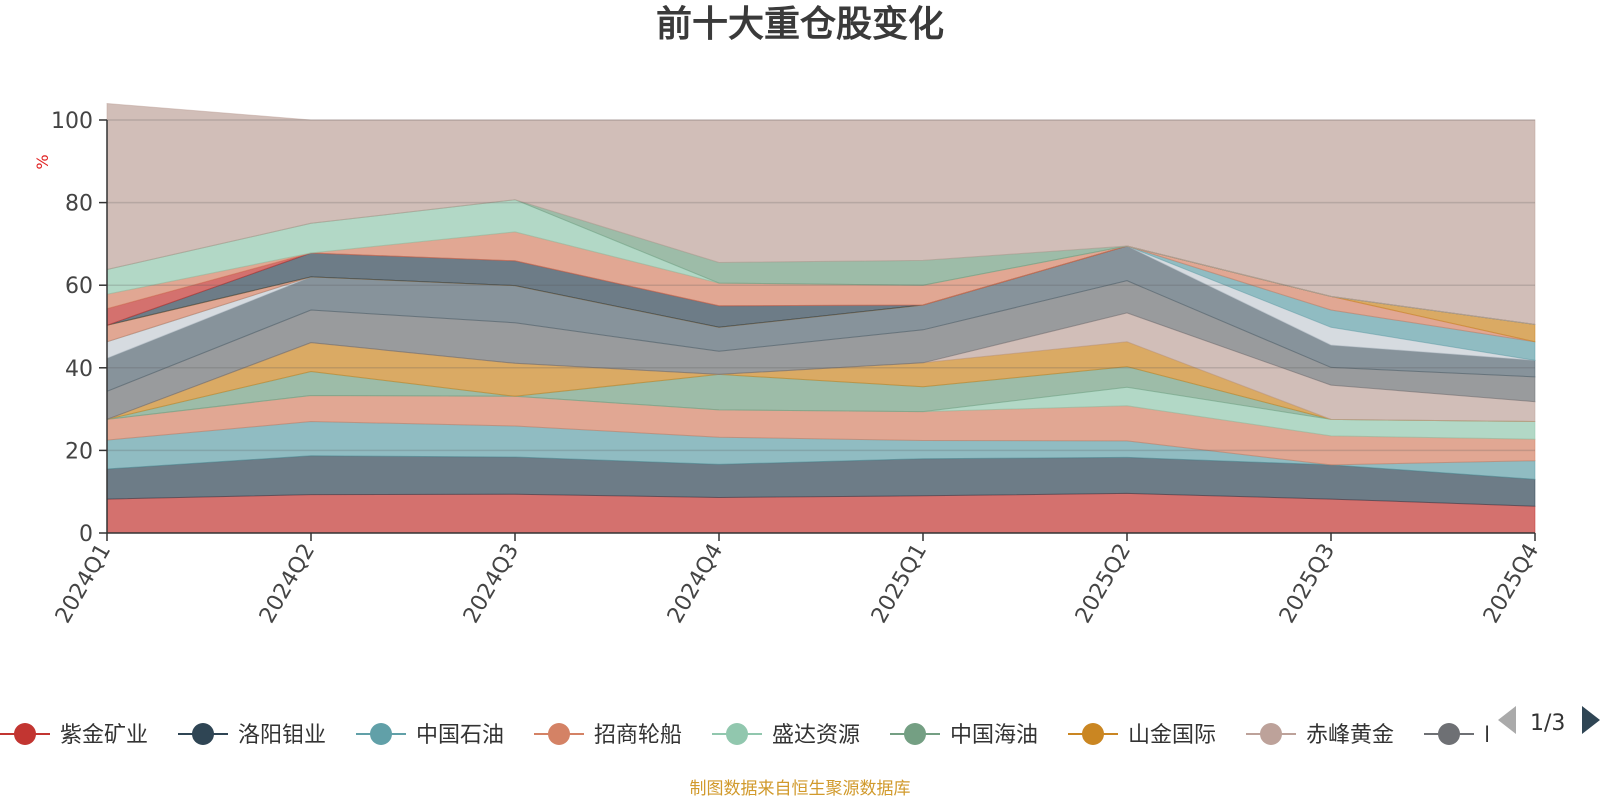 The width and height of the screenshot is (1600, 800). What do you see at coordinates (1547, 723) in the screenshot?
I see `legend-page-indicator: 1/3` at bounding box center [1547, 723].